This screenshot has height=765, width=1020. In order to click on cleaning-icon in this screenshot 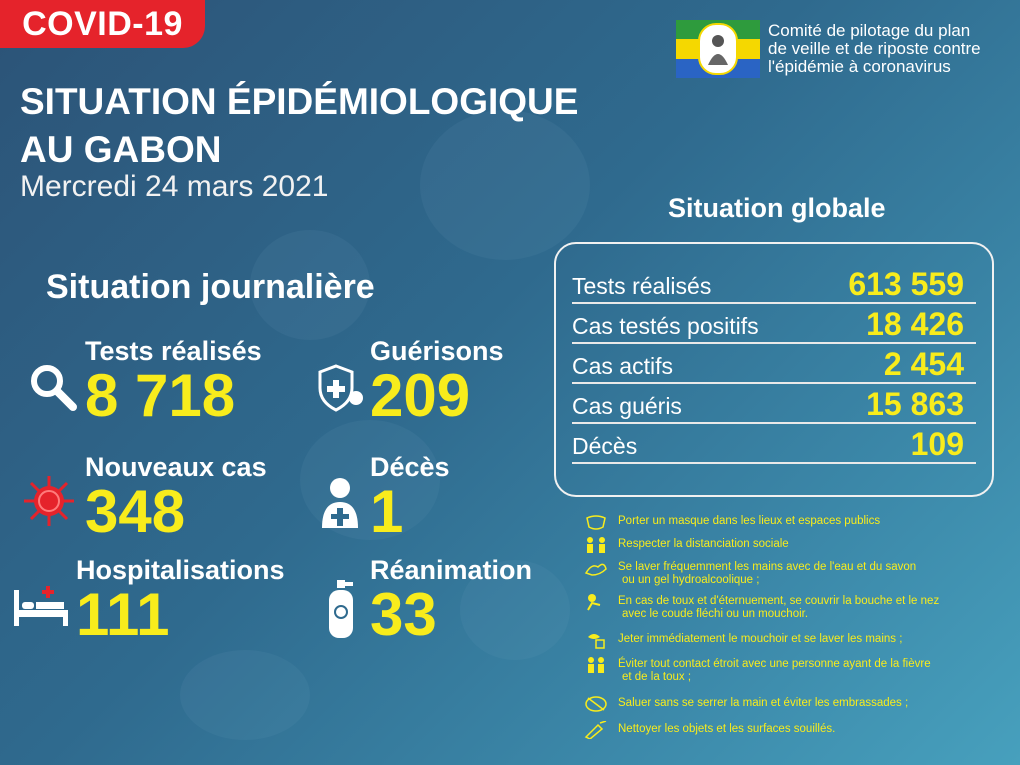, I will do `click(596, 730)`.